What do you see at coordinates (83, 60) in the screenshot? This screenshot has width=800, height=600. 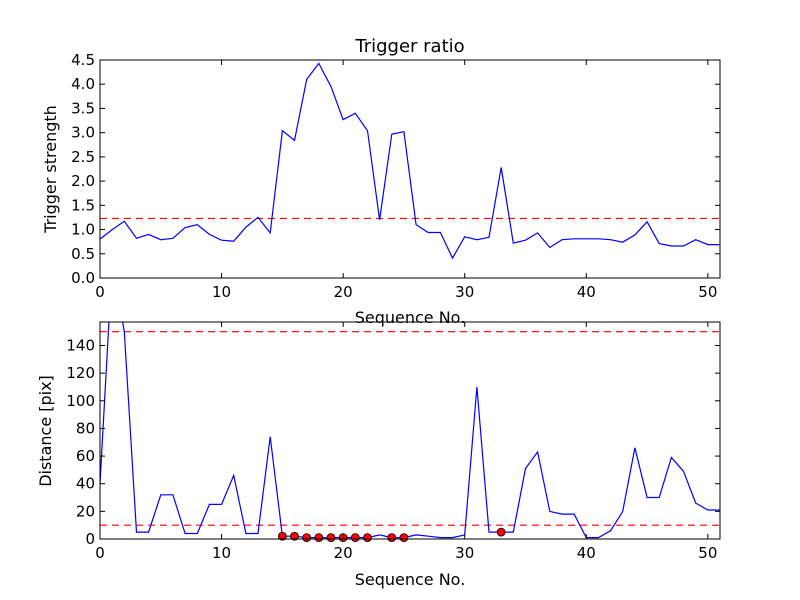 I see `y-tick-label: 4.5` at bounding box center [83, 60].